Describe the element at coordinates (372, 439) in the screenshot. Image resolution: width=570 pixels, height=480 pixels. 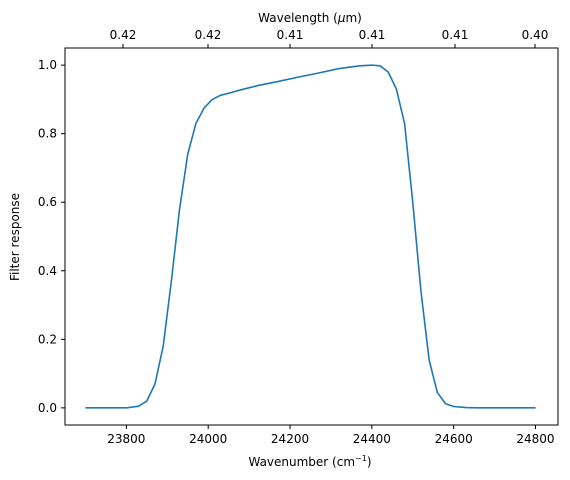
I see `x-tick-label: 24400` at that location.